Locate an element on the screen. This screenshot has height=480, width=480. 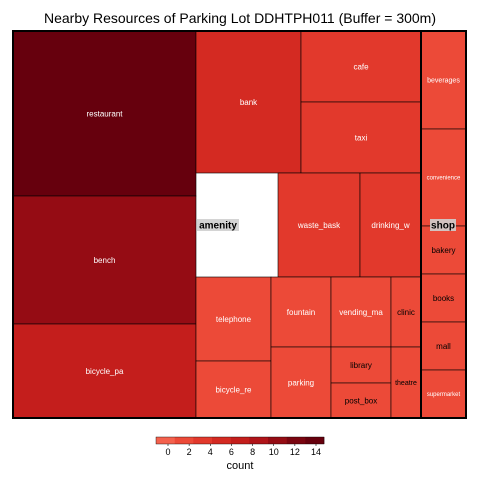
legend-title: count is located at coordinates (240, 466).